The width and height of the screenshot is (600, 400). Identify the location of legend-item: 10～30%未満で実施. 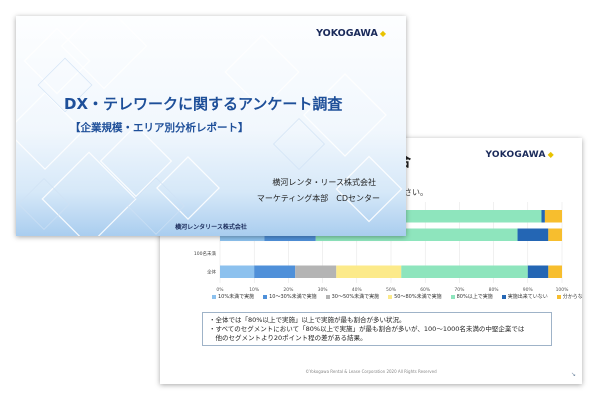
(290, 296).